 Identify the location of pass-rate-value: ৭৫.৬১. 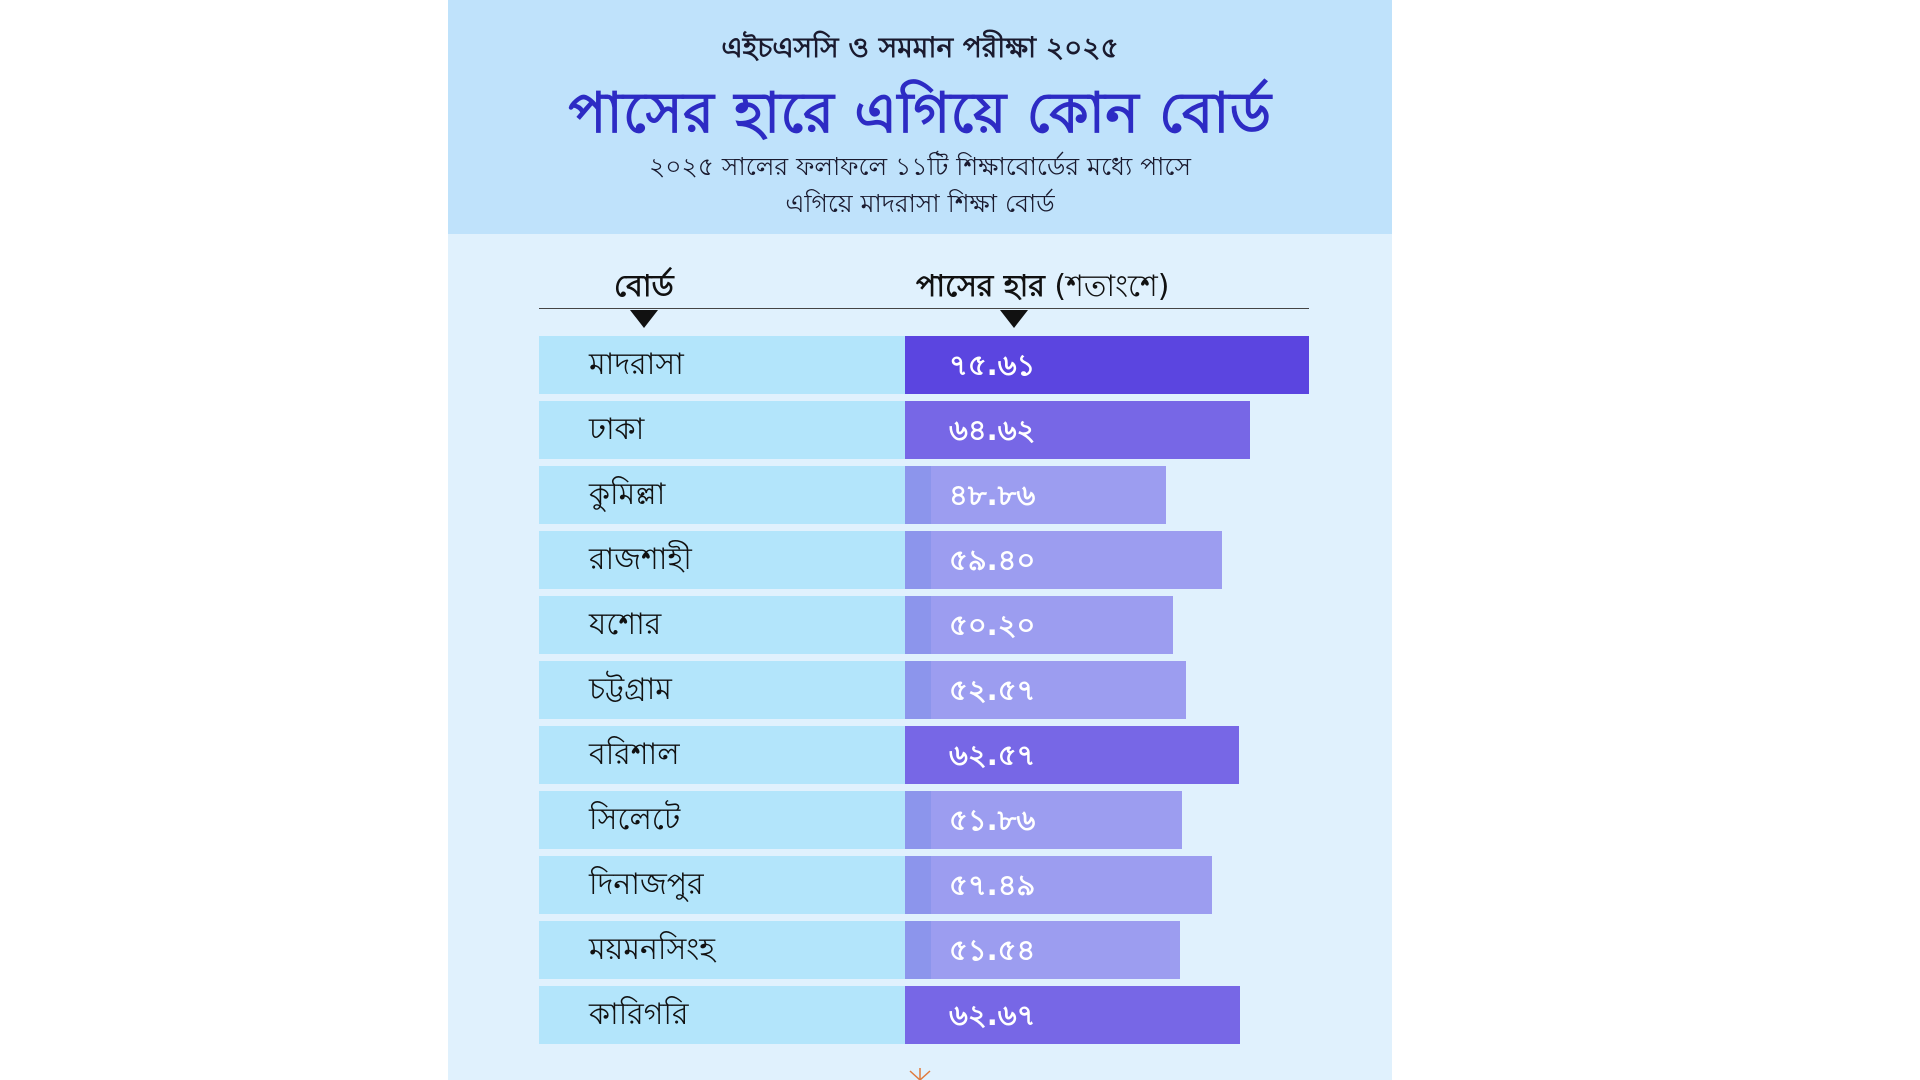
(992, 365).